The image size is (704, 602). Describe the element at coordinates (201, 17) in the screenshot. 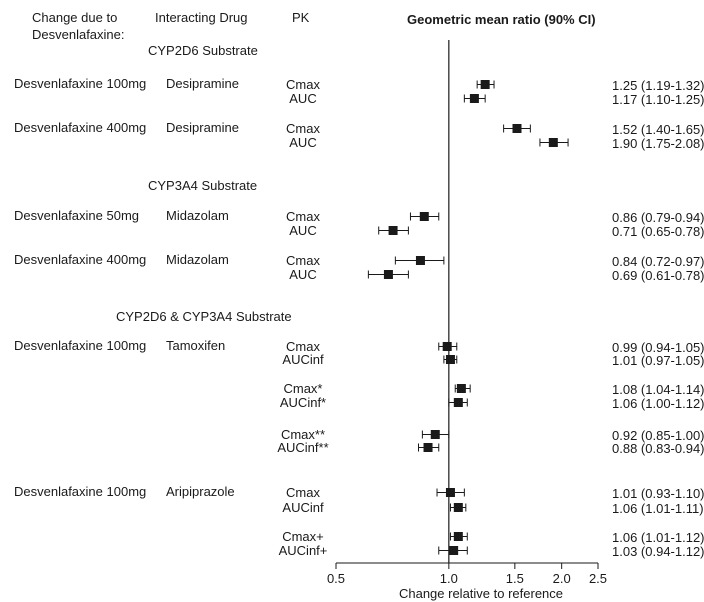

I see `header-interacting-drug: Interacting Drug` at that location.